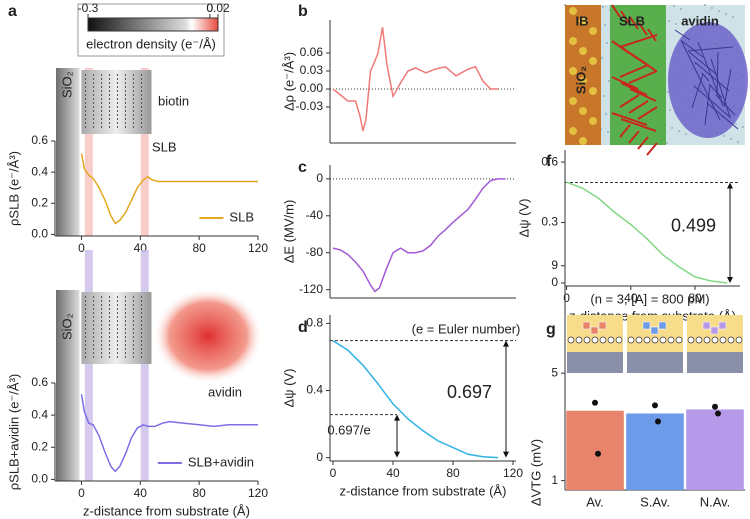  Describe the element at coordinates (348, 430) in the screenshot. I see `reference-label: 0.697/e` at that location.